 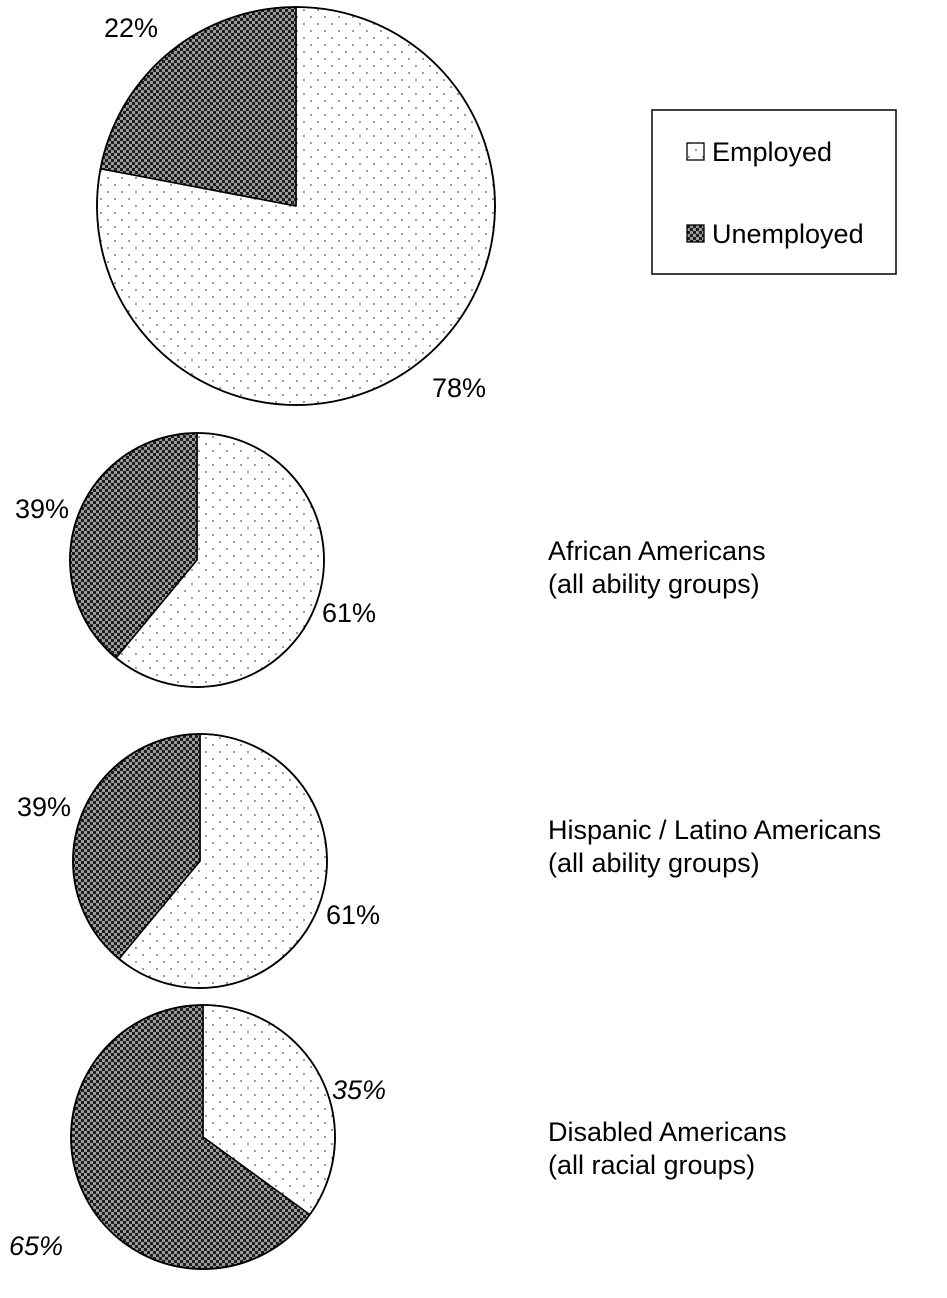 I want to click on legend: Employed Unemployed, so click(x=774, y=192).